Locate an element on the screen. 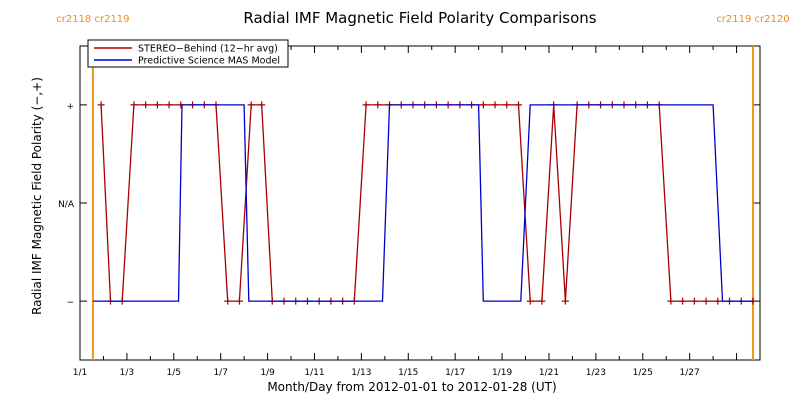 This screenshot has height=400, width=800. legend-box is located at coordinates (188, 53).